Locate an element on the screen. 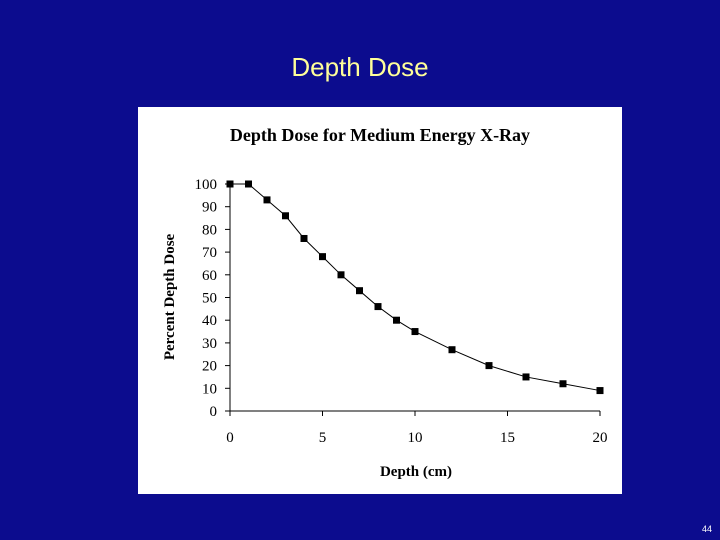 The image size is (720, 540). y-tick-label: 90 is located at coordinates (209, 208).